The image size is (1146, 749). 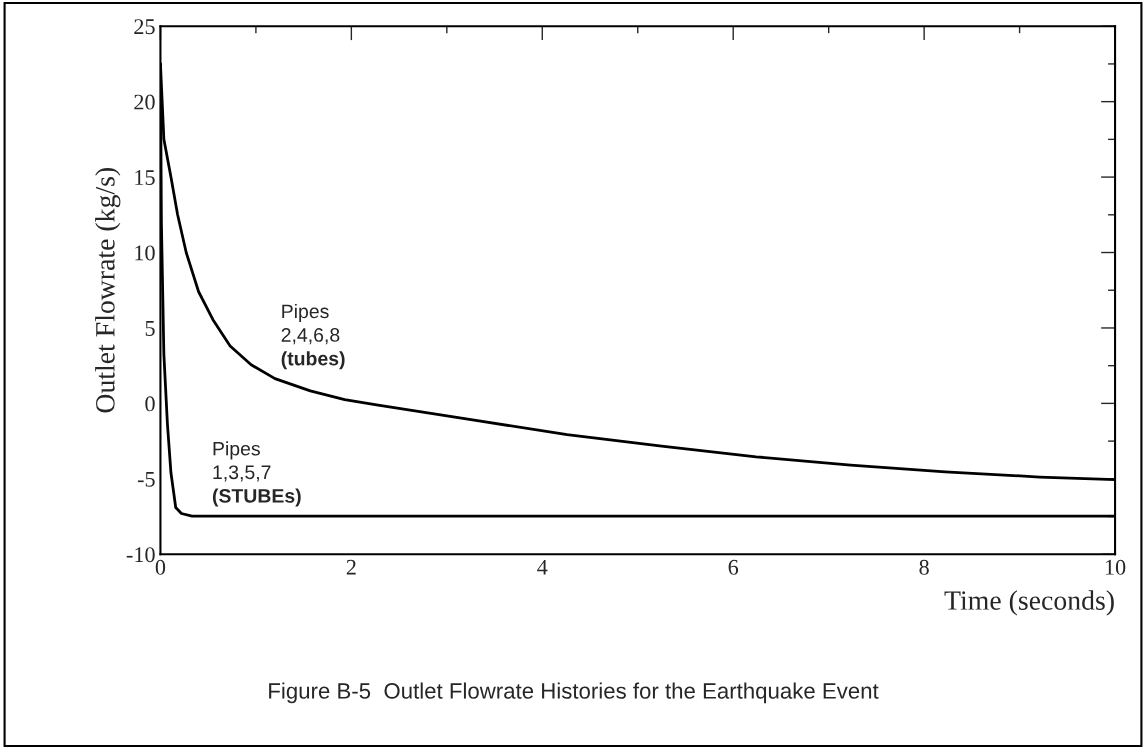 What do you see at coordinates (574, 693) in the screenshot?
I see `text: Figure B-5 Outlet Flowrate Histories for the Earthquake Event` at bounding box center [574, 693].